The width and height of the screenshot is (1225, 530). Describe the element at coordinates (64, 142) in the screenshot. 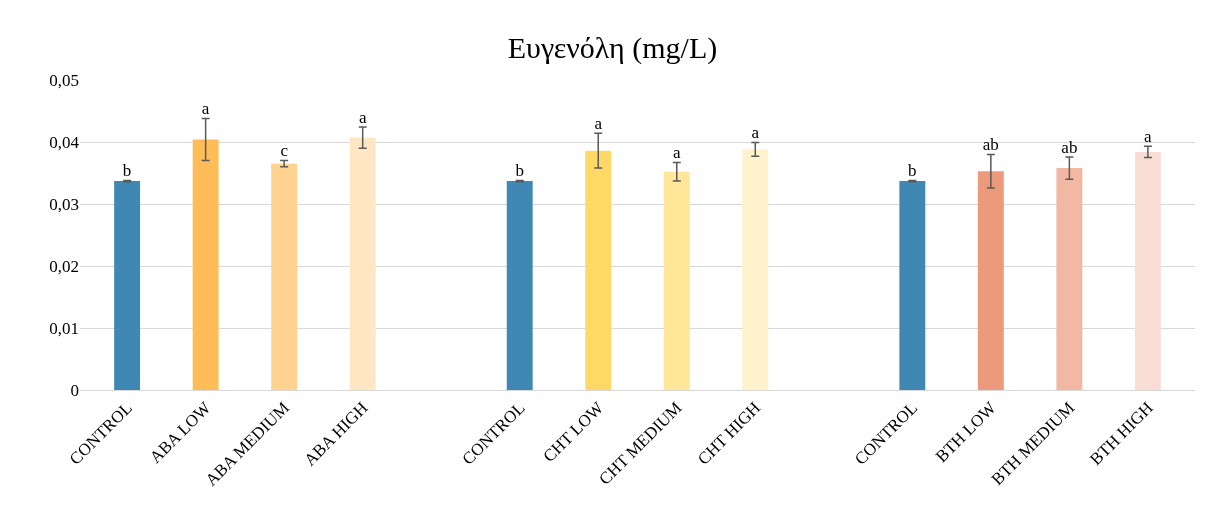

I see `y-tick-label: 0,04` at that location.